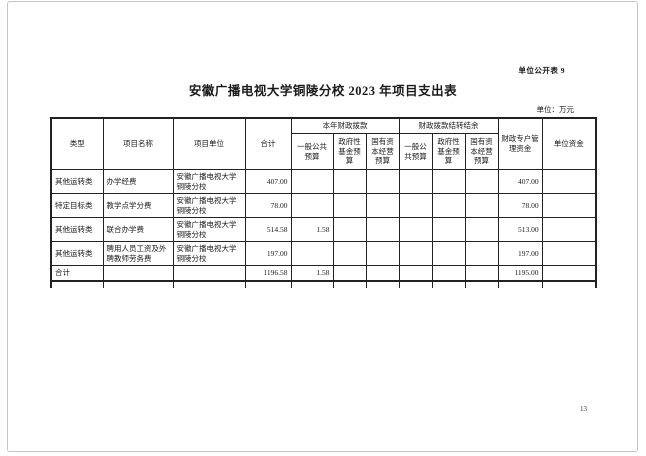  I want to click on table-row: 特定目标类 教学点学分费 安徽广播电视大学铜陵分校 78.00 78.00, so click(324, 205).